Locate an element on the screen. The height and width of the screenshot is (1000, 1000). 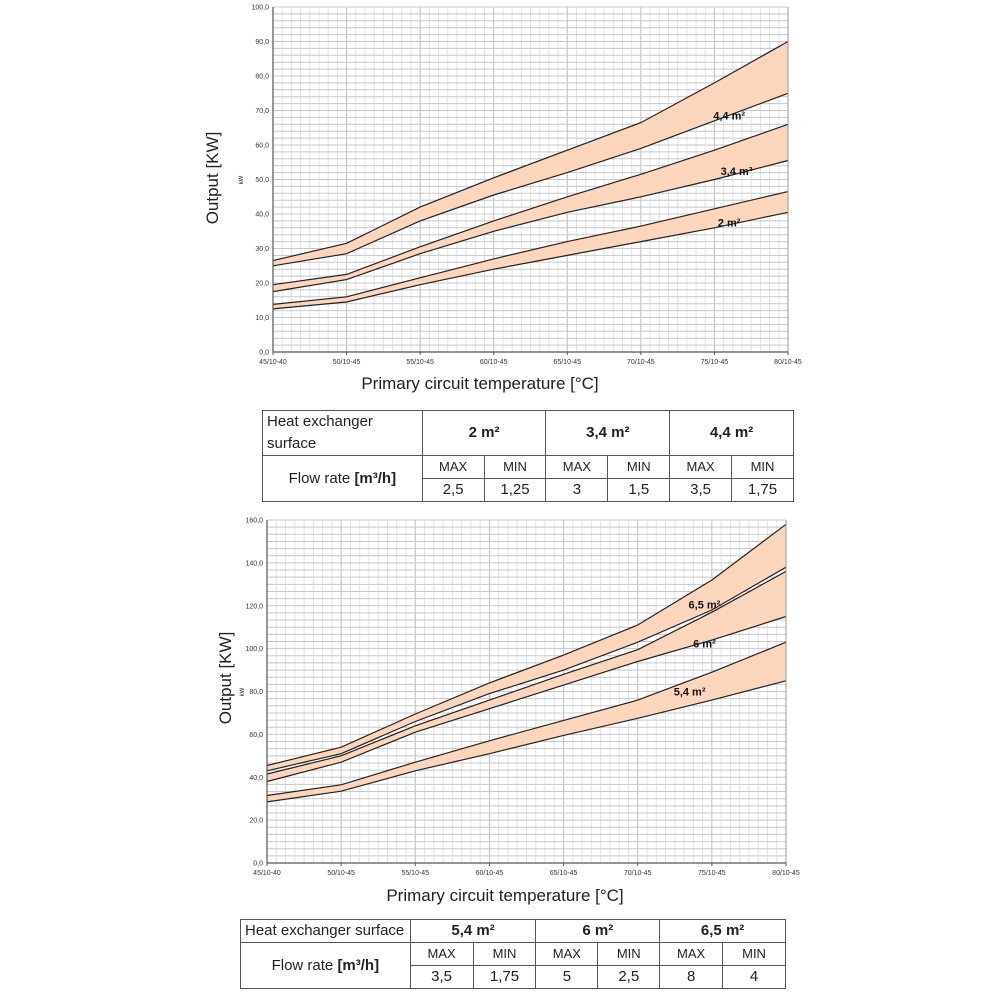
flow-value: 8 is located at coordinates (691, 977).